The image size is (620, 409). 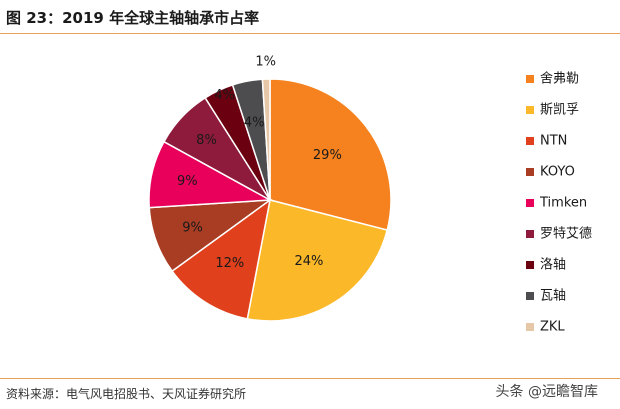 What do you see at coordinates (192, 227) in the screenshot?
I see `slice-label-4: 9%` at bounding box center [192, 227].